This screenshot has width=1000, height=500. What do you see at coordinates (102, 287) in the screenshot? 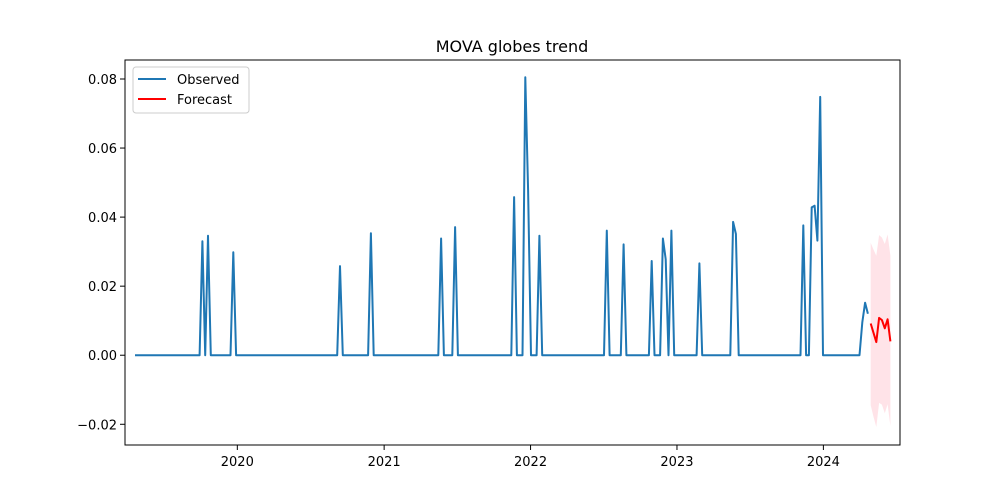
I see `y-tick-label: 0.02` at bounding box center [102, 287].